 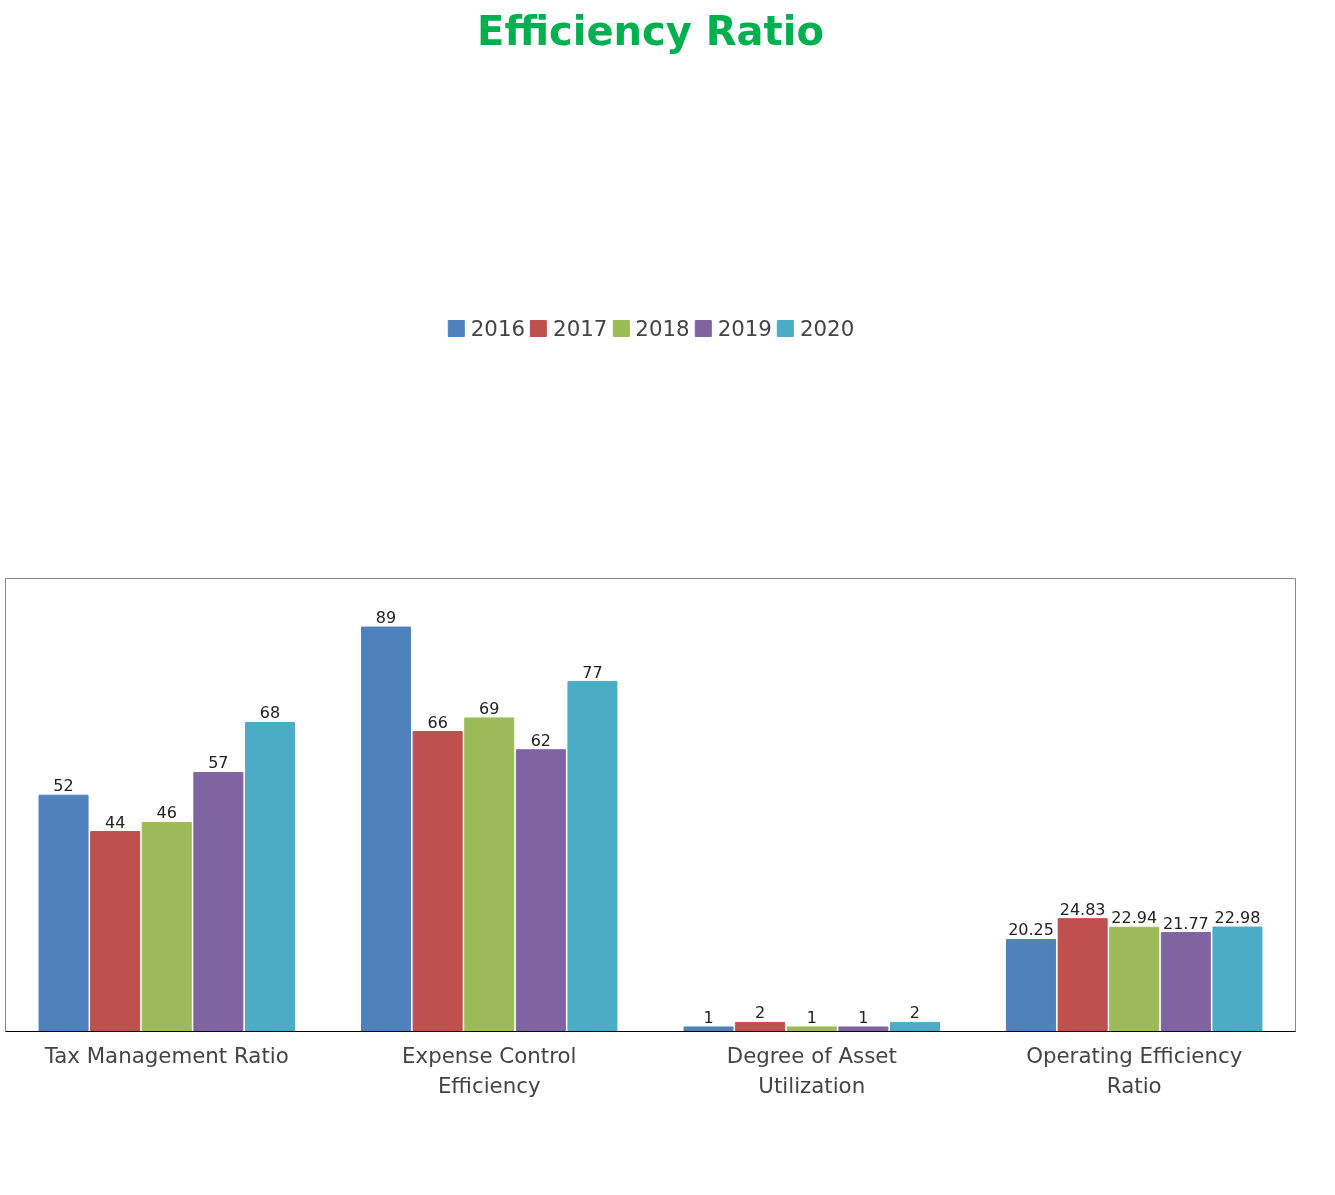 What do you see at coordinates (1237, 918) in the screenshot?
I see `data-label: 22.98` at bounding box center [1237, 918].